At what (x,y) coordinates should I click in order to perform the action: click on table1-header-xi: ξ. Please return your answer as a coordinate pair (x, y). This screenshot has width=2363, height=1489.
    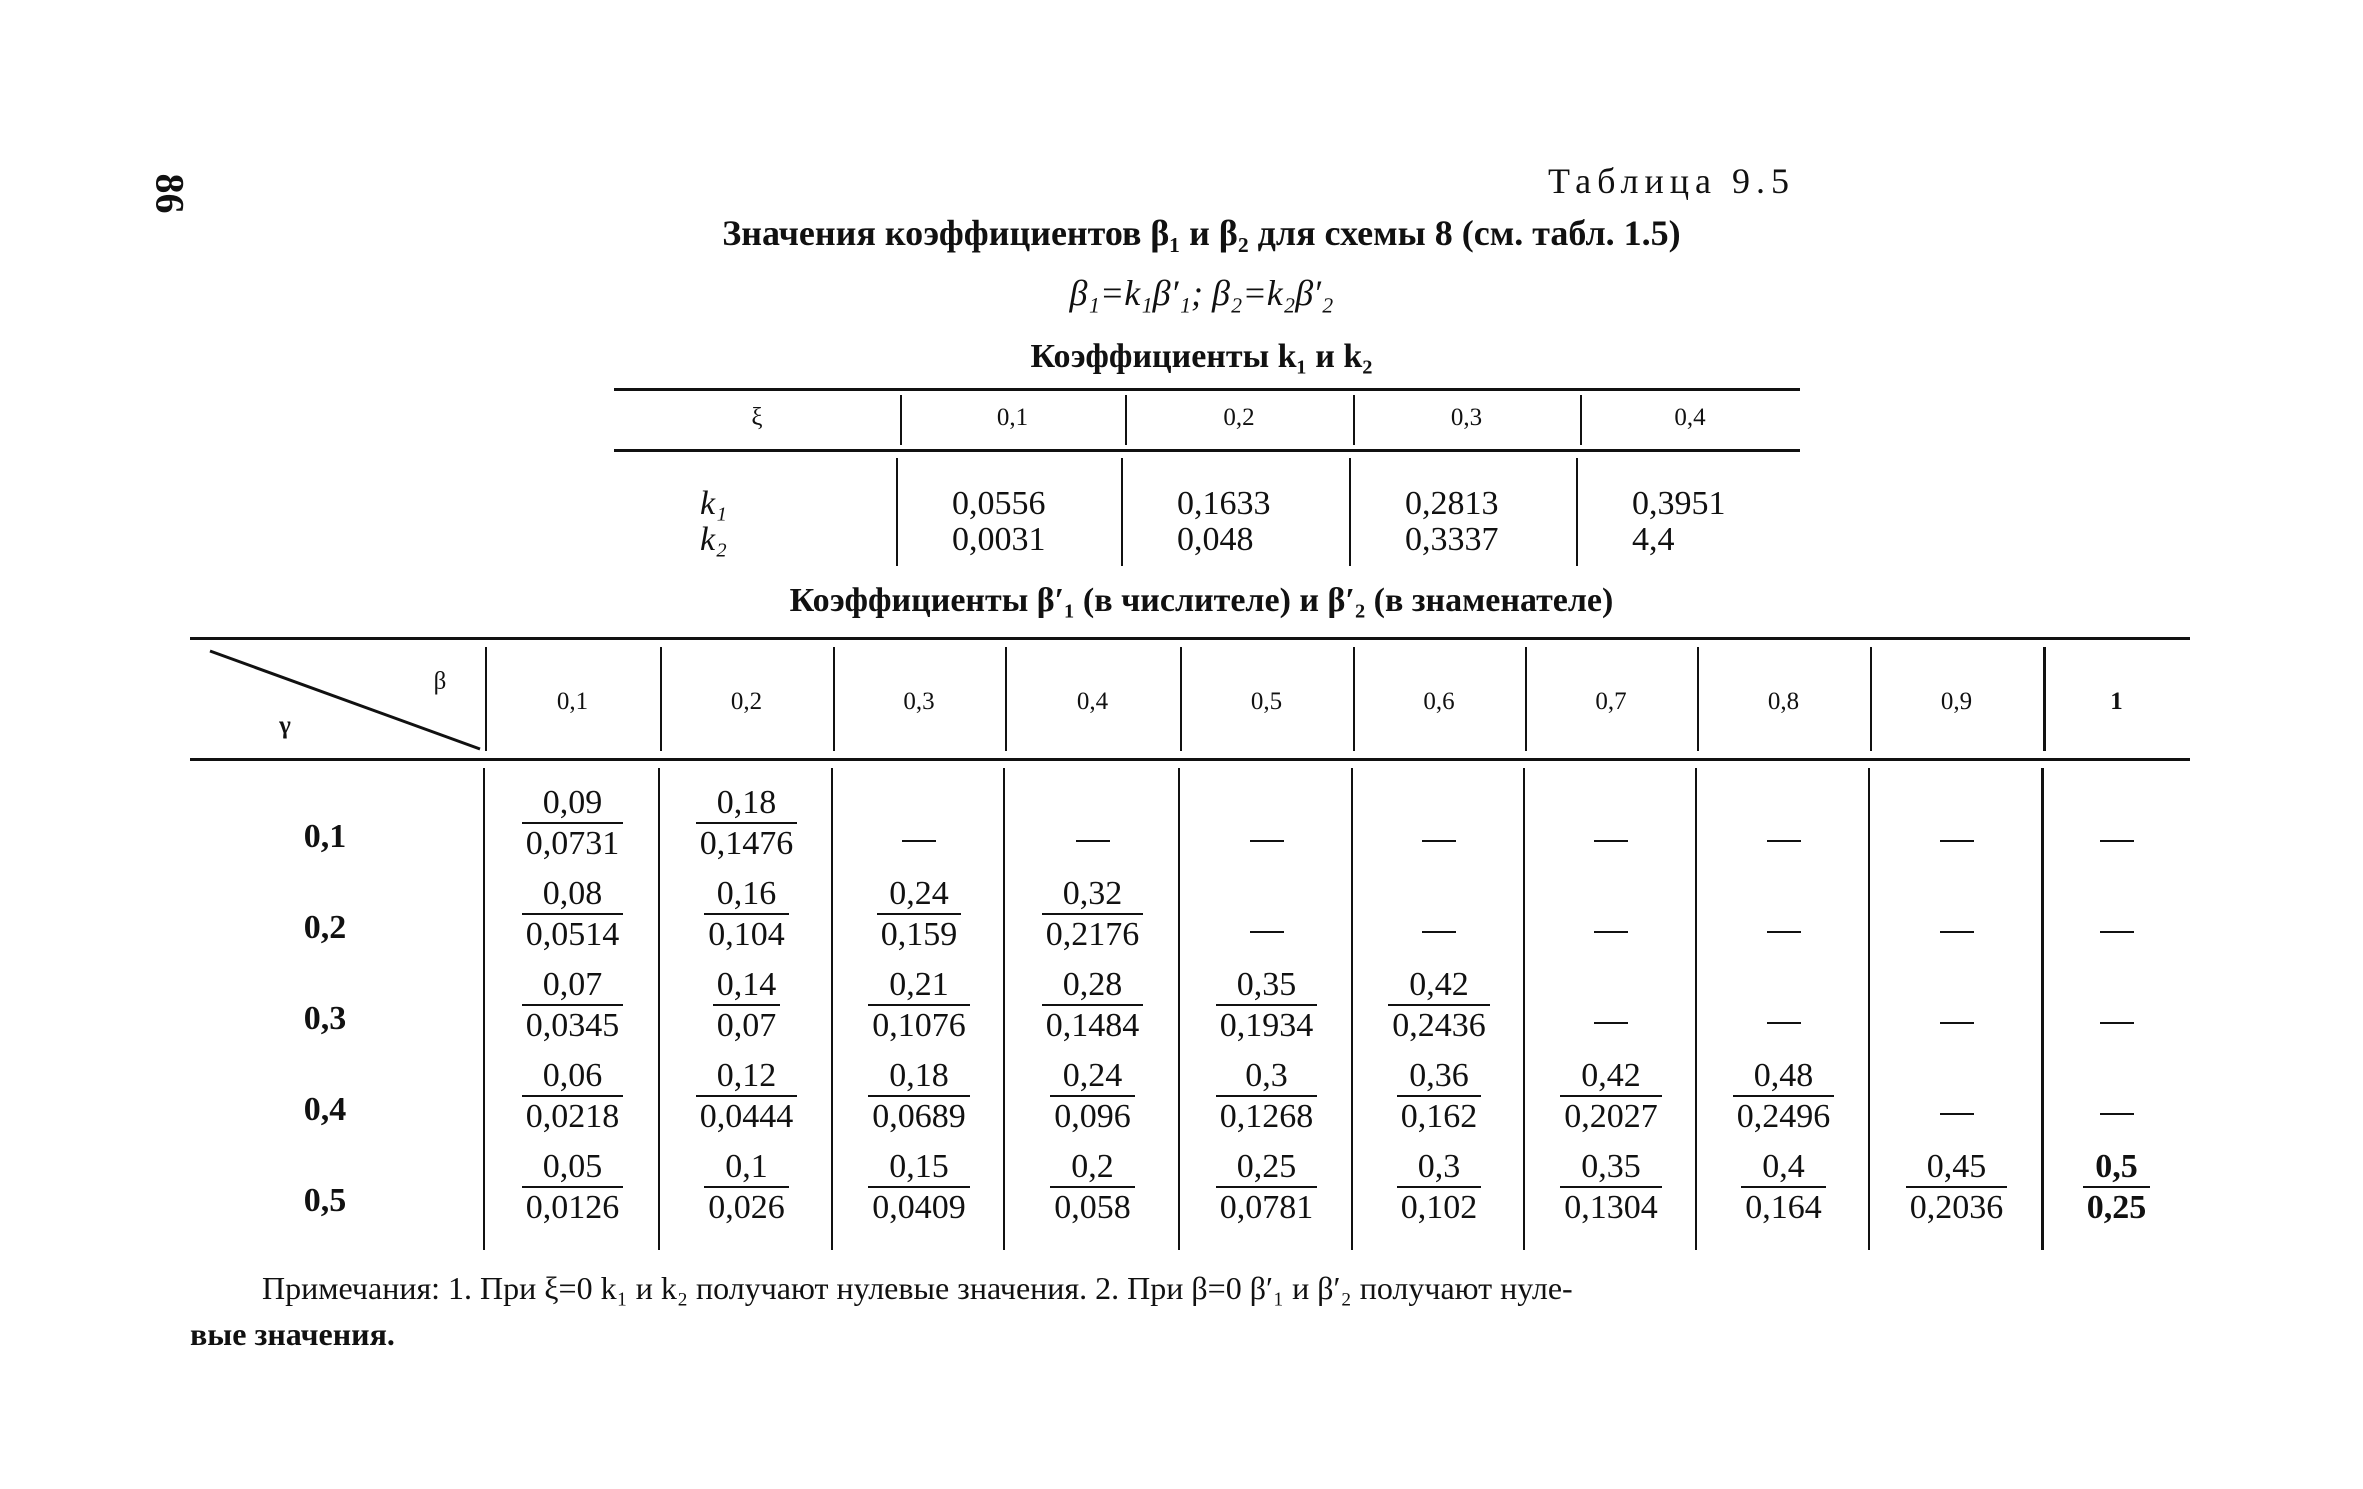
    Looking at the image, I should click on (757, 417).